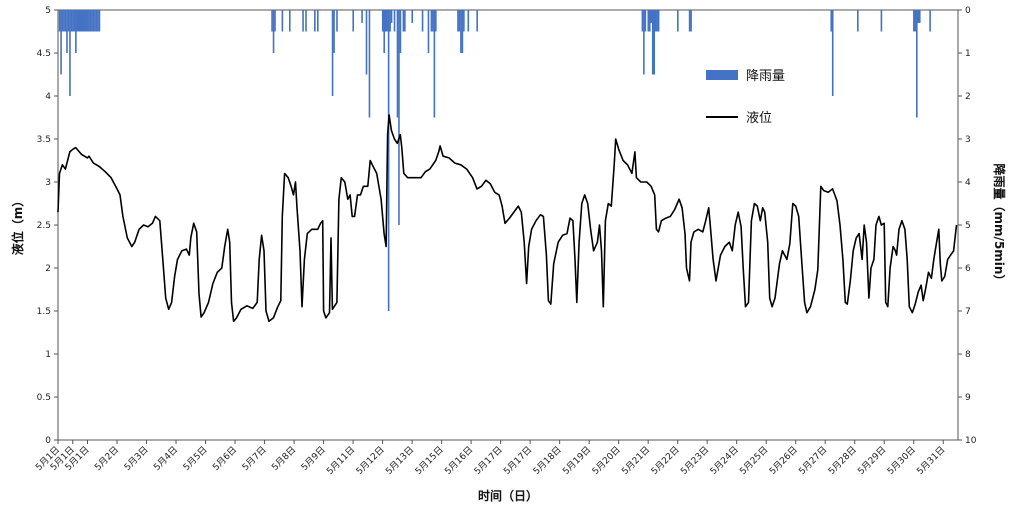 This screenshot has height=508, width=1017. What do you see at coordinates (722, 75) in the screenshot?
I see `legend-rain-swatch` at bounding box center [722, 75].